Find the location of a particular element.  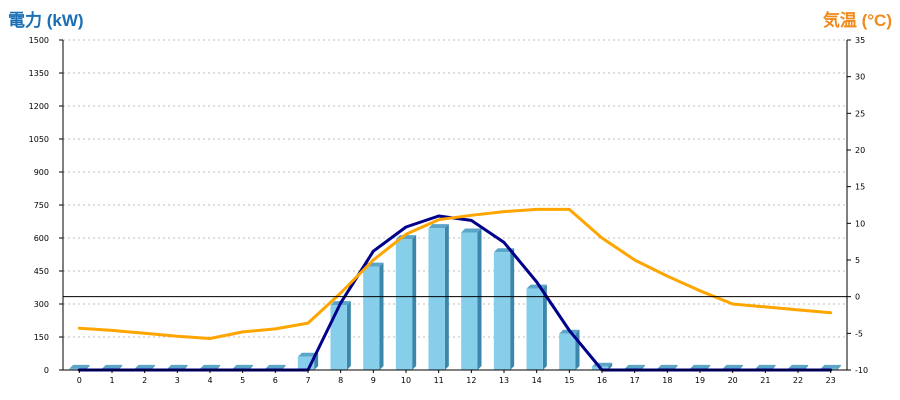

x-tick-label: 14 is located at coordinates (537, 380).